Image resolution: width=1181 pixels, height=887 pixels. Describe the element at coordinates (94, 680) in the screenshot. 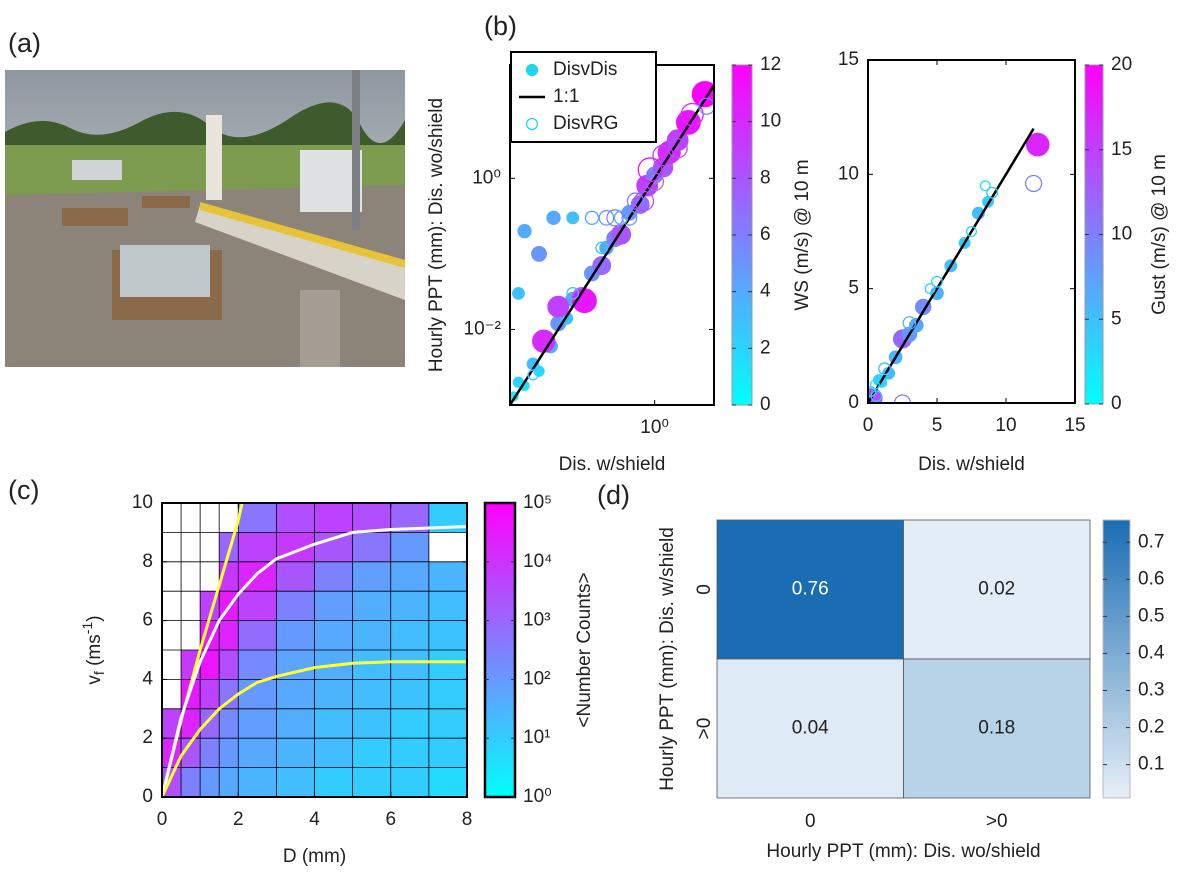

I see `y-axis-label-part: v` at that location.